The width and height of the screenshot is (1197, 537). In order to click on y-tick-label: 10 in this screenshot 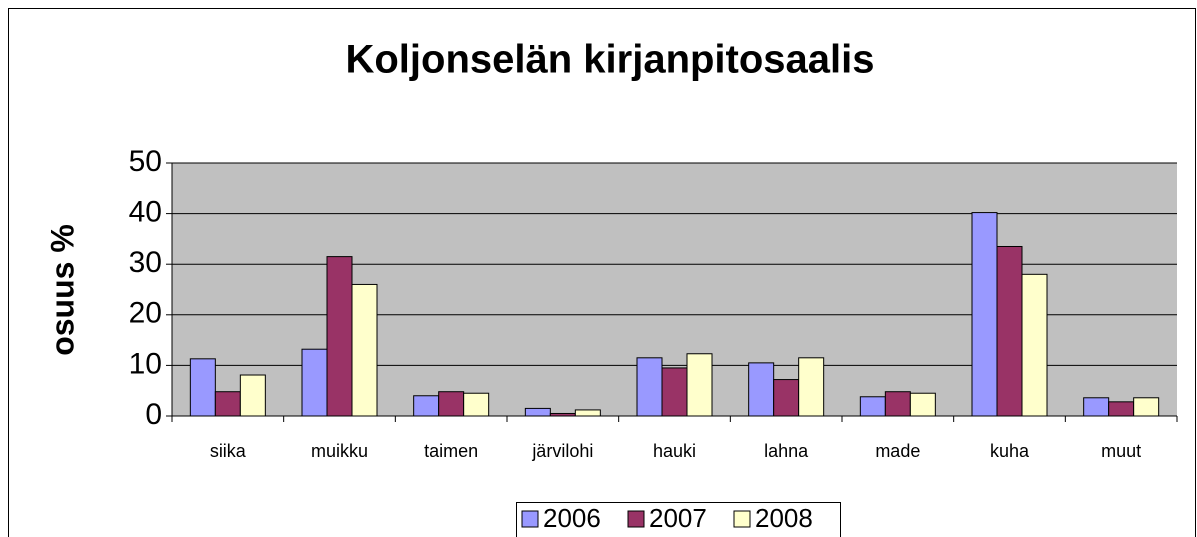, I will do `click(145, 363)`.